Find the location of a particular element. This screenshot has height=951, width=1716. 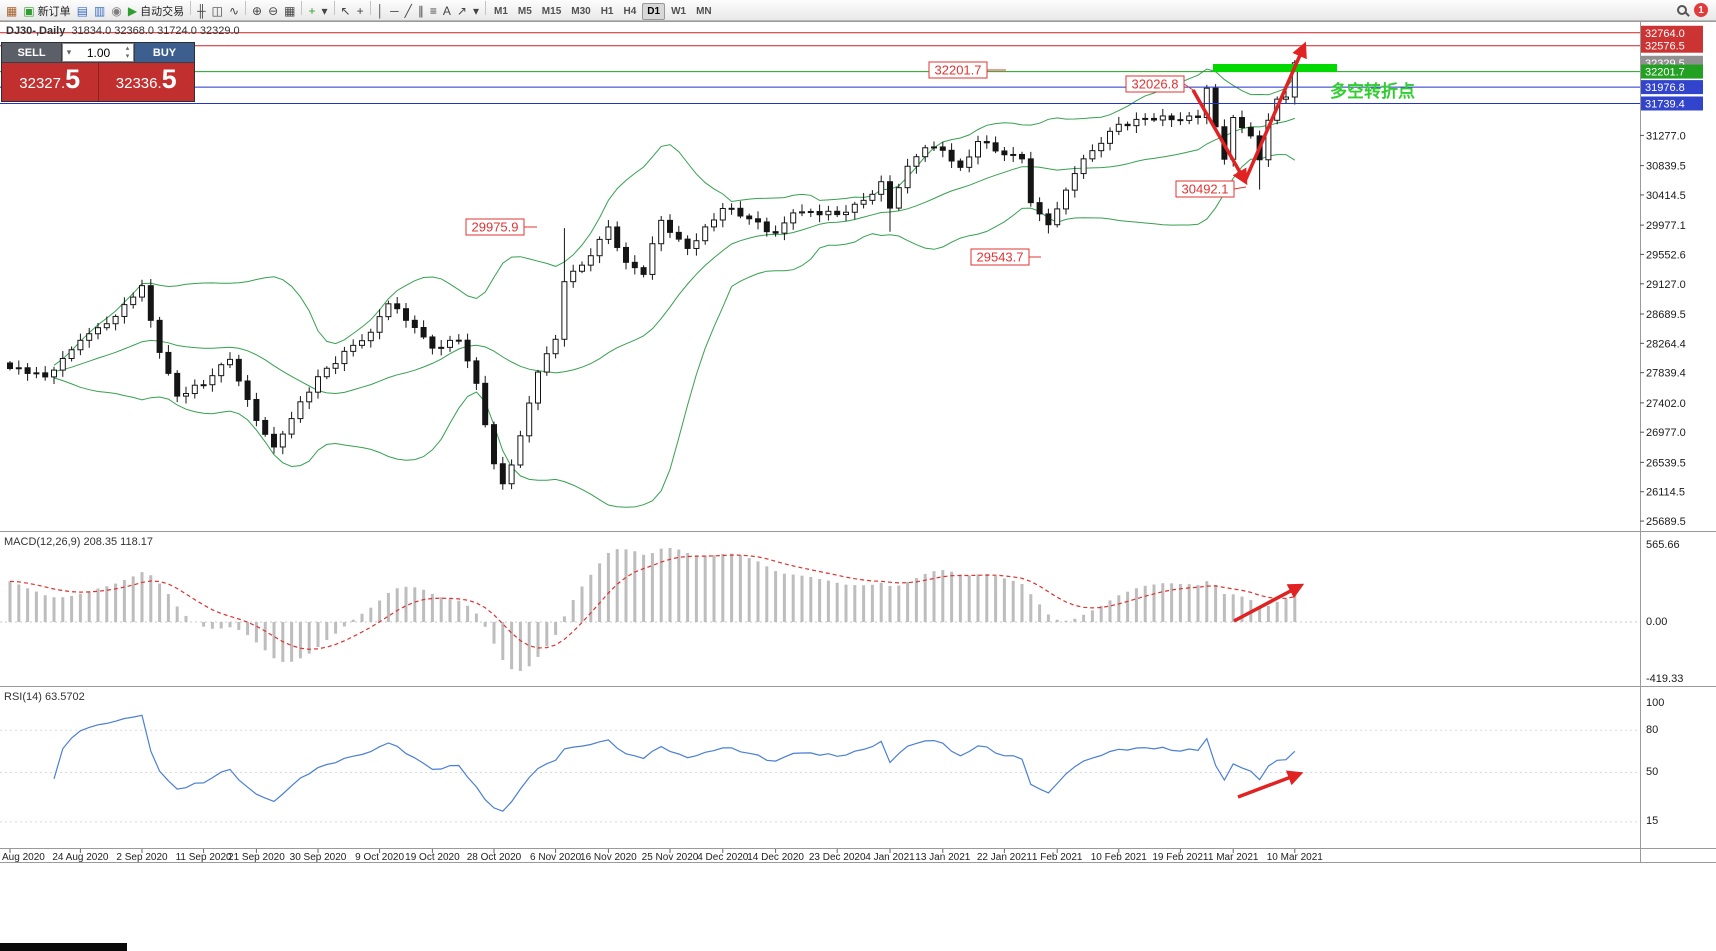

trendline-icon: ╱ is located at coordinates (408, 10).